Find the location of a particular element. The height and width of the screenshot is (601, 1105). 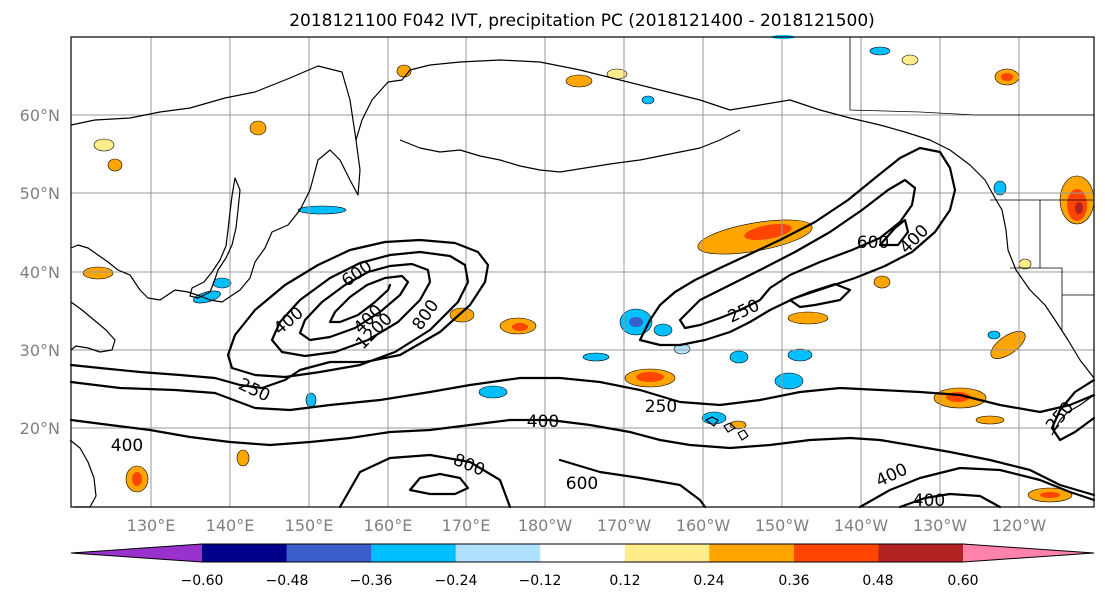

kamchatka-coastline is located at coordinates (448, 100).